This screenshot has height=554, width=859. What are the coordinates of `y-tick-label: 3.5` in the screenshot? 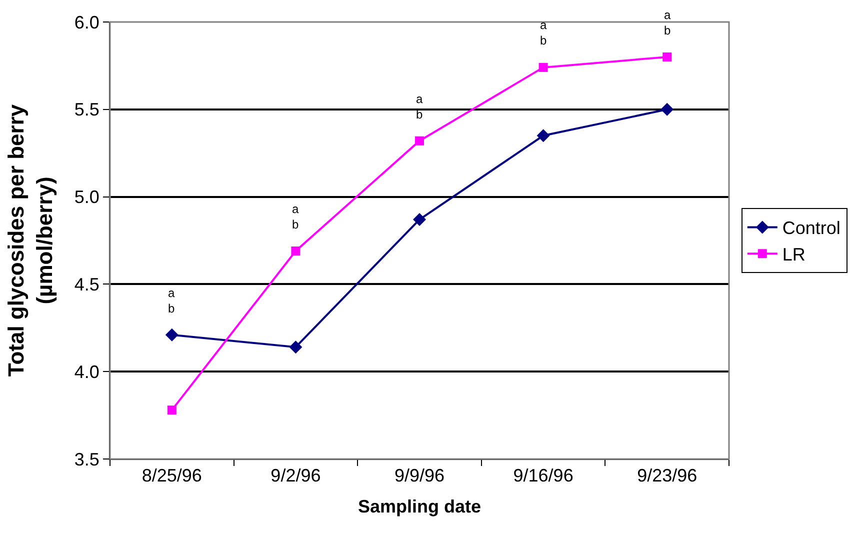 It's located at (87, 459).